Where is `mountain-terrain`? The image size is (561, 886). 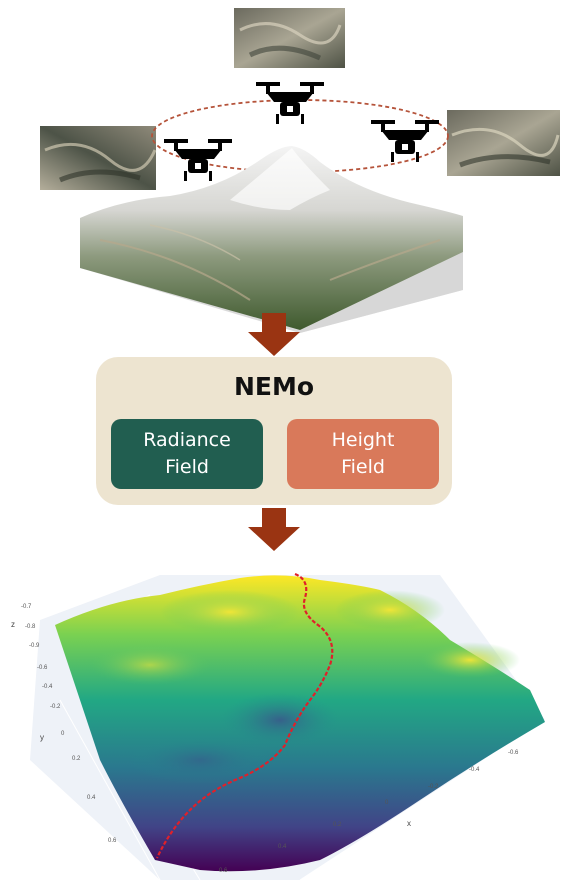
mountain-terrain is located at coordinates (271, 239).